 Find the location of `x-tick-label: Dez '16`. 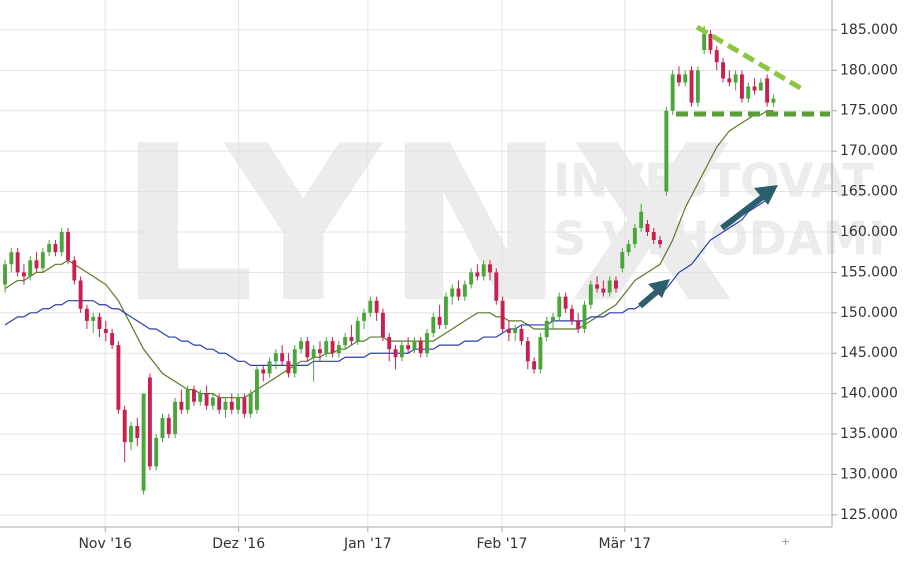

x-tick-label: Dez '16 is located at coordinates (238, 544).